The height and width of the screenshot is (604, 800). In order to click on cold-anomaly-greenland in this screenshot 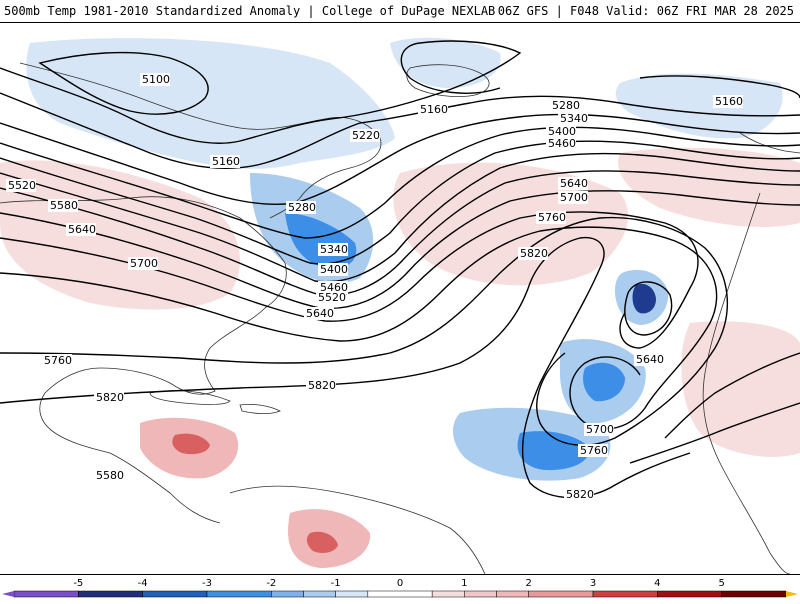, I will do `click(445, 62)`.